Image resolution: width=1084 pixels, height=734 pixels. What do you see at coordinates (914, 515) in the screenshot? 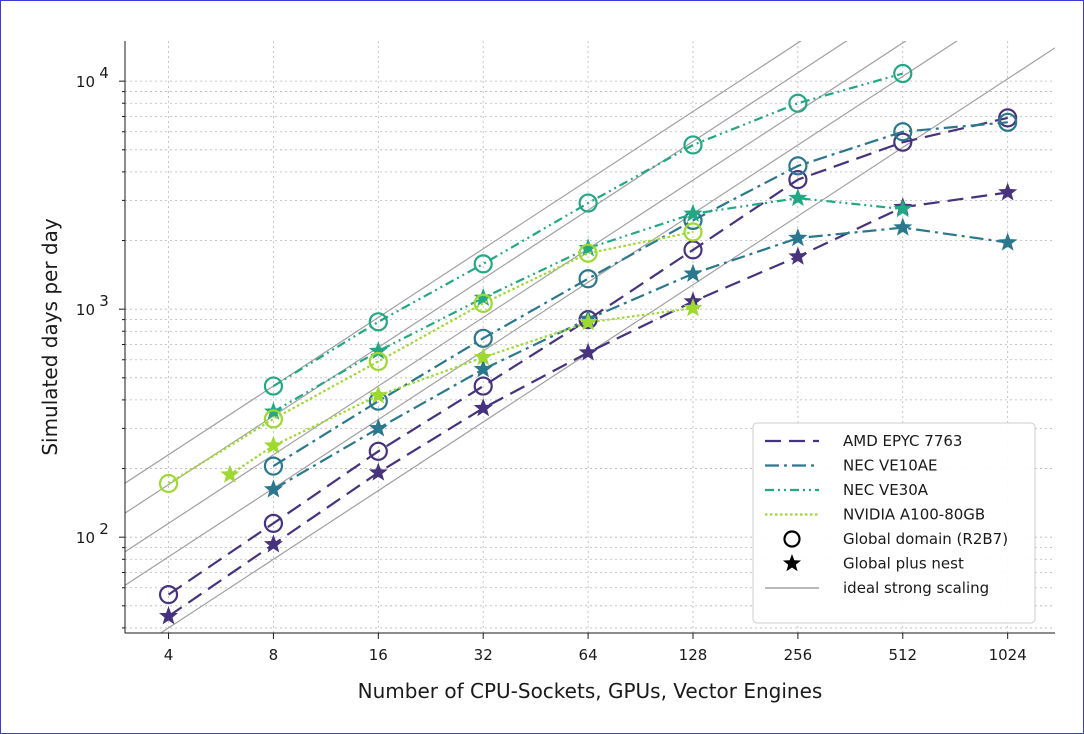
I see `legend-label: NVIDIA A100-80GB` at bounding box center [914, 515].